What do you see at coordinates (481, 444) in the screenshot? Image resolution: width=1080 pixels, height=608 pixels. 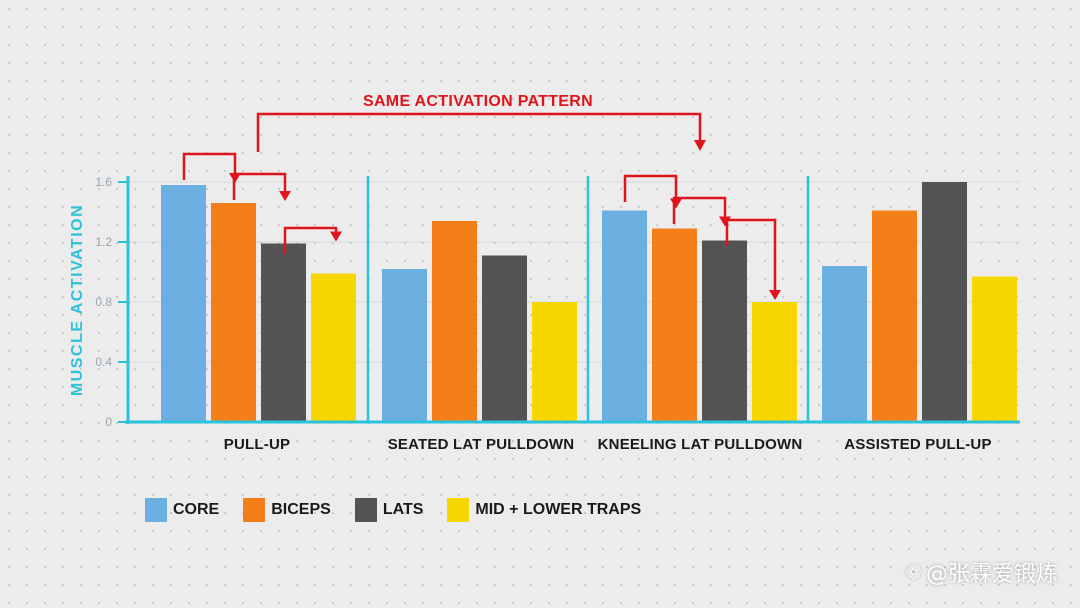 I see `category-label: SEATED LAT PULLDOWN` at bounding box center [481, 444].